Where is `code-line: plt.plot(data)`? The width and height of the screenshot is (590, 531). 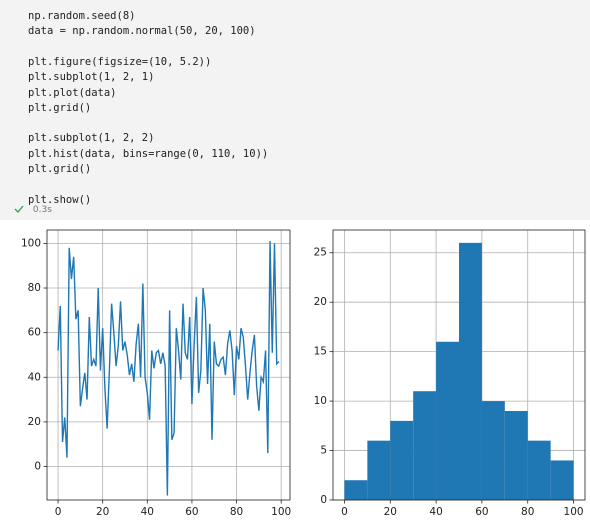 code-line: plt.plot(data) is located at coordinates (72, 92).